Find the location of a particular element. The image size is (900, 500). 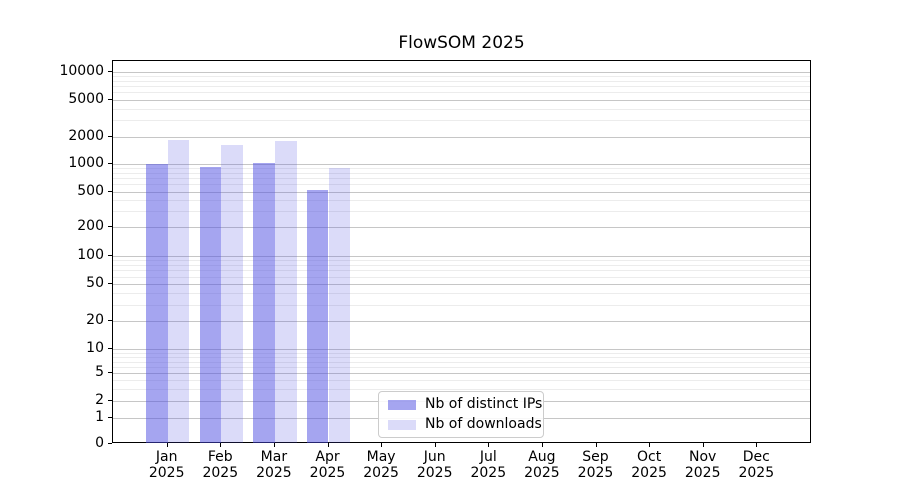

bar-distinct-ips-mar is located at coordinates (264, 302).